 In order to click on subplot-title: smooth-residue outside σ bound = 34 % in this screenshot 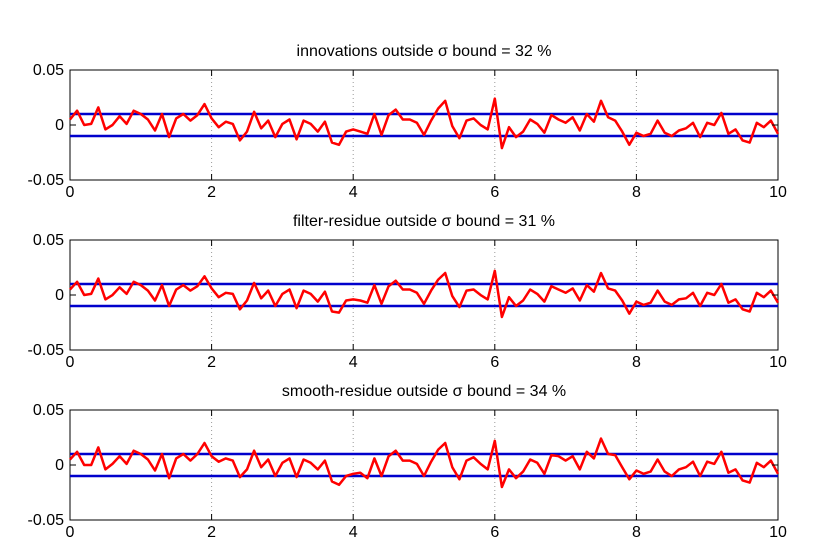, I will do `click(424, 391)`.